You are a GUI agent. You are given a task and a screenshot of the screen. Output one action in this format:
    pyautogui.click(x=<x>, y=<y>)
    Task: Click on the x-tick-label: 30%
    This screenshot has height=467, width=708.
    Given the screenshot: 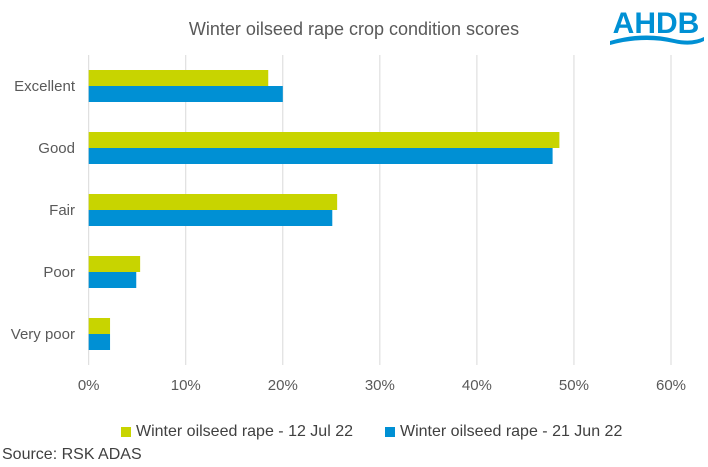 What is the action you would take?
    pyautogui.click(x=380, y=385)
    